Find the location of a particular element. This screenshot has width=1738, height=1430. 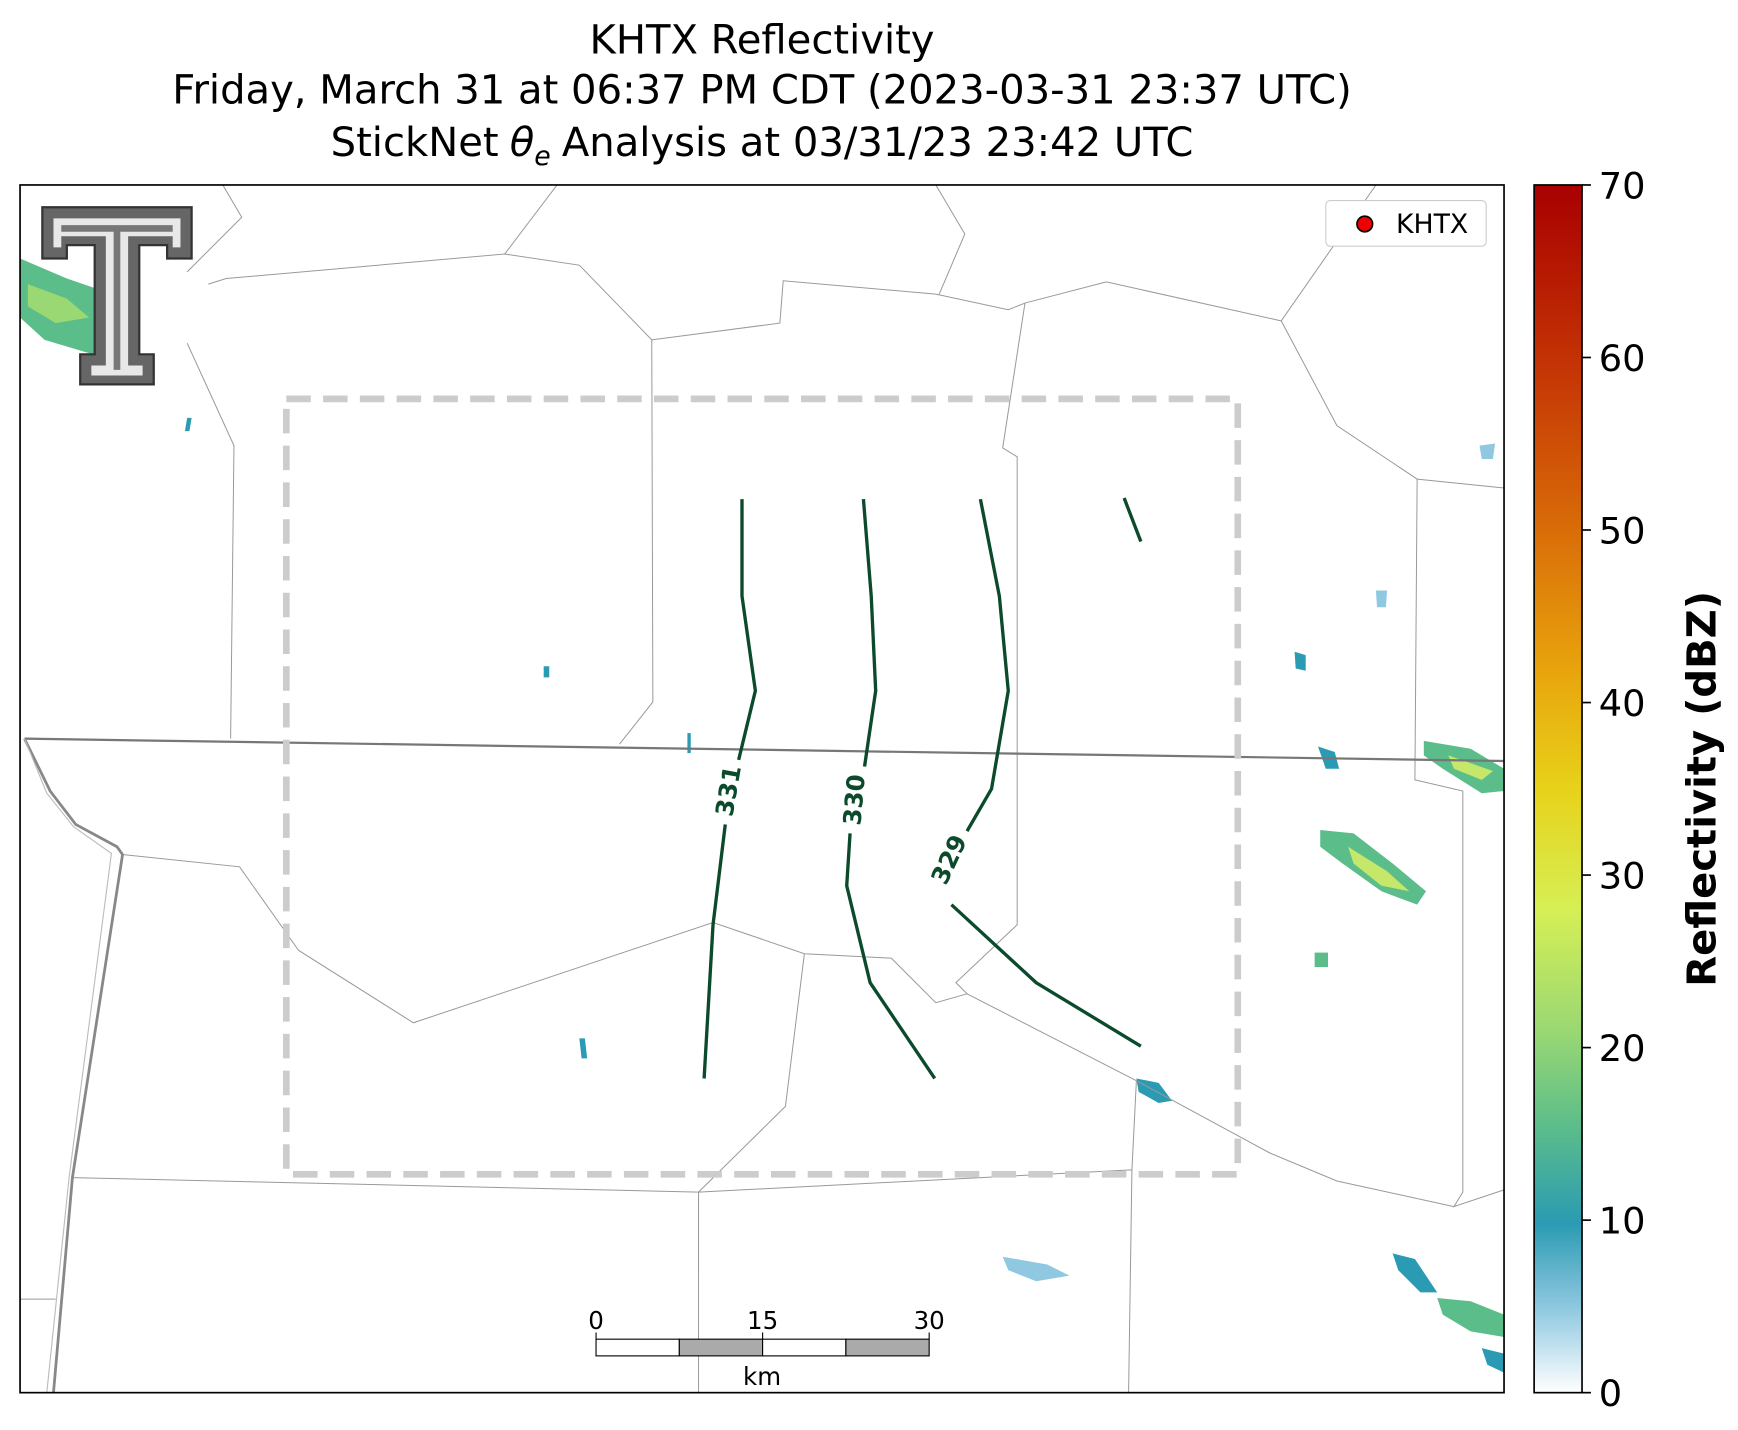

colorbar-tick-label: 60 is located at coordinates (1622, 358).